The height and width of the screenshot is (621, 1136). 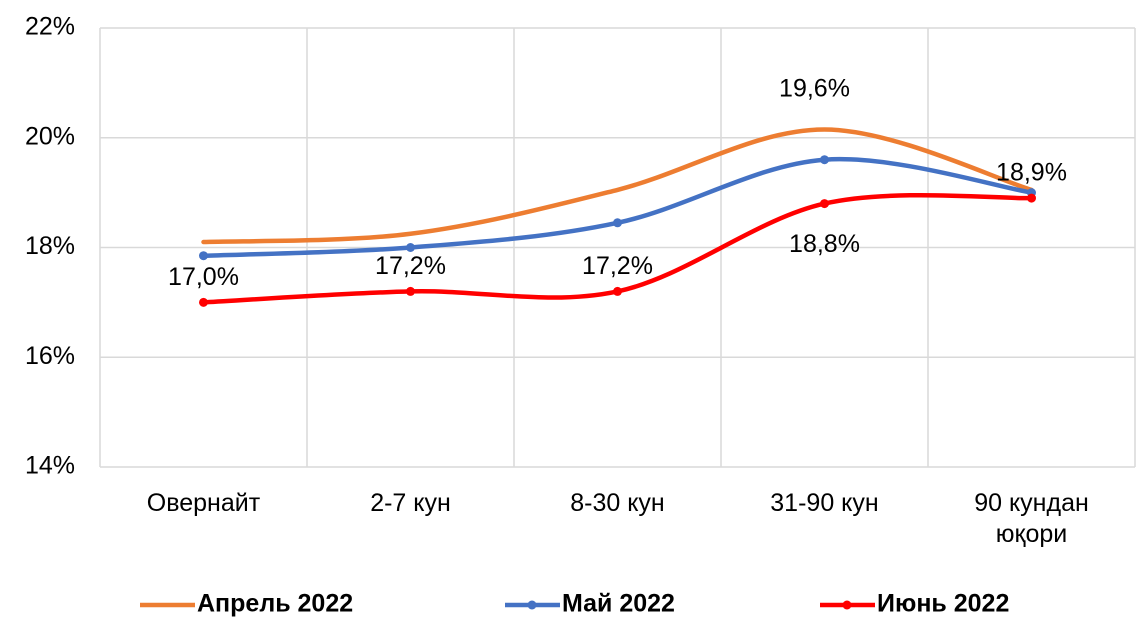 What do you see at coordinates (410, 503) in the screenshot?
I see `x-tick-label: 2-7 кун` at bounding box center [410, 503].